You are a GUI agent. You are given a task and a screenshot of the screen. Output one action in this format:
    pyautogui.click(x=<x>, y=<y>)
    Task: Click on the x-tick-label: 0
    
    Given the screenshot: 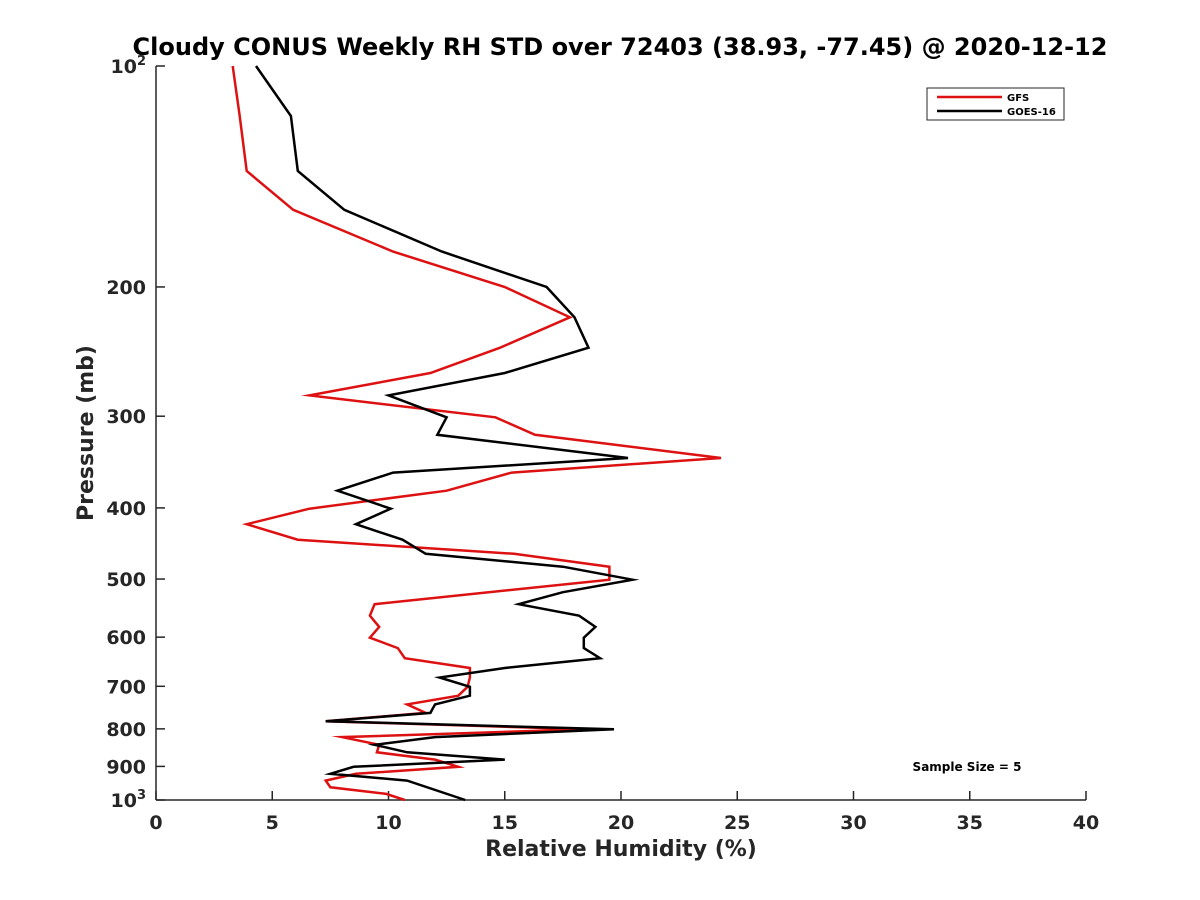 What is the action you would take?
    pyautogui.click(x=155, y=823)
    